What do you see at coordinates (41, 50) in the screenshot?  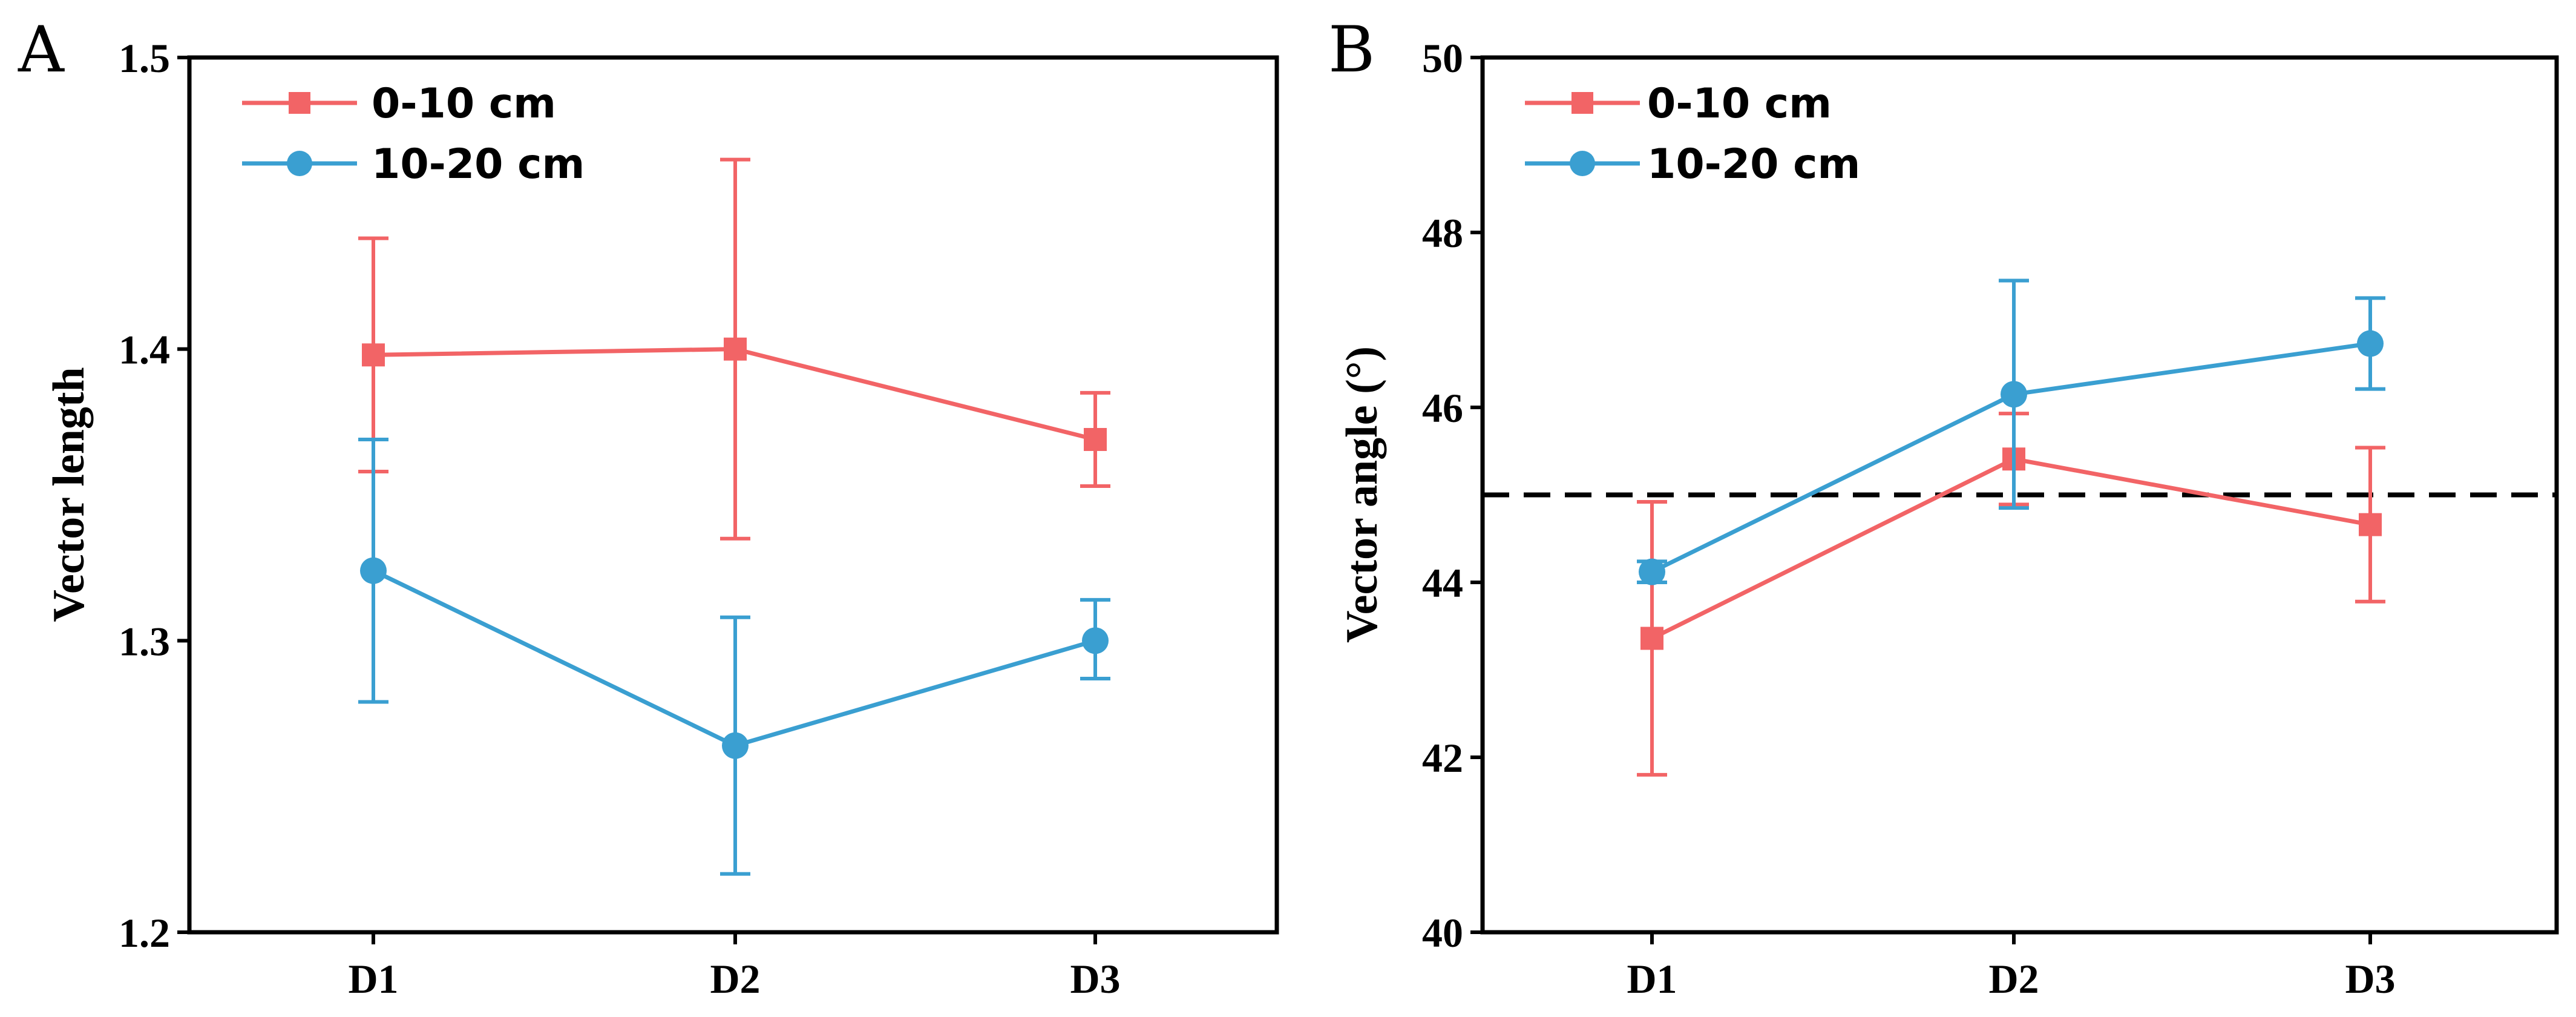 I see `panel-a-letter: A` at bounding box center [41, 50].